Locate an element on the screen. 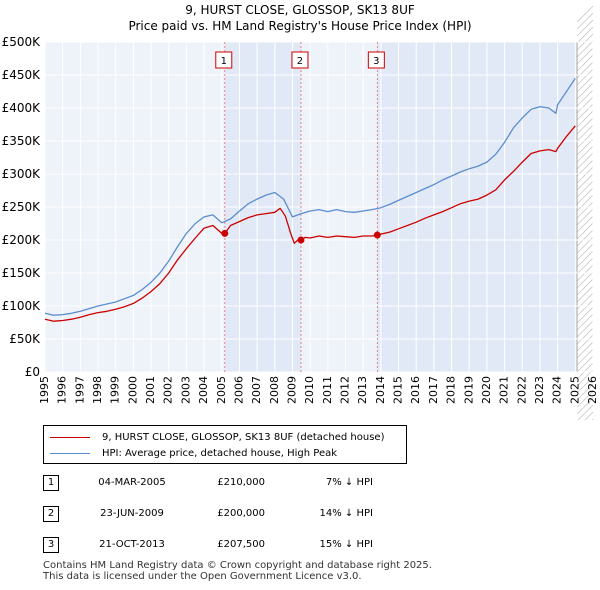  x-tick-label: 2020 is located at coordinates (486, 390).